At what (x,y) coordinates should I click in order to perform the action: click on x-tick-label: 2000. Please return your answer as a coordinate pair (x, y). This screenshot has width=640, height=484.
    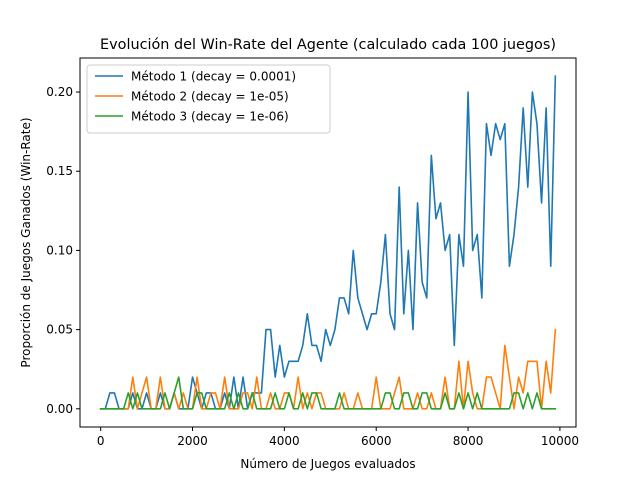
    Looking at the image, I should click on (192, 441).